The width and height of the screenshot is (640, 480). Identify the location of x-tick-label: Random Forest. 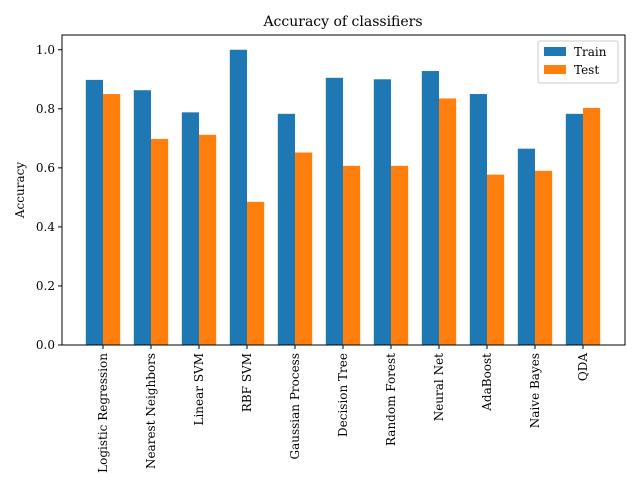
(391, 399).